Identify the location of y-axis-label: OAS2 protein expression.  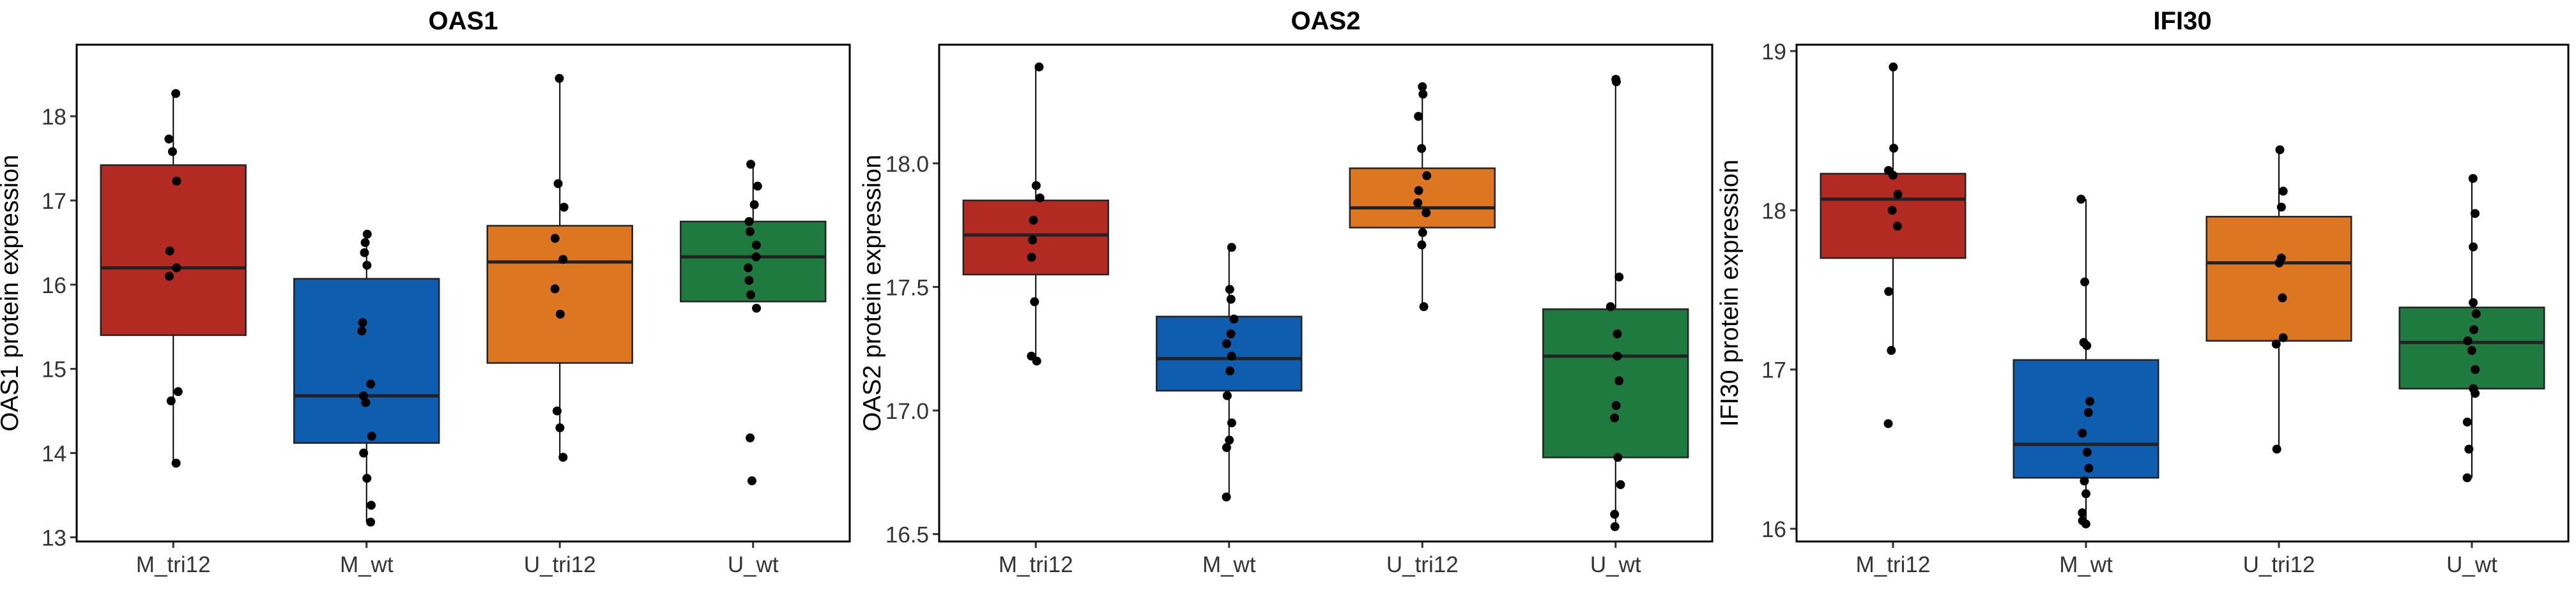
(872, 293).